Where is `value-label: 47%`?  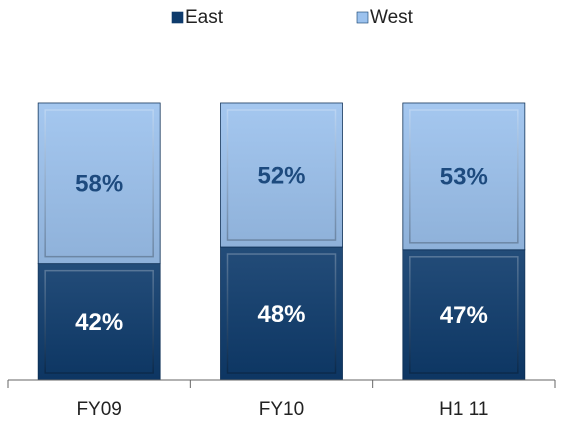
value-label: 47% is located at coordinates (464, 315).